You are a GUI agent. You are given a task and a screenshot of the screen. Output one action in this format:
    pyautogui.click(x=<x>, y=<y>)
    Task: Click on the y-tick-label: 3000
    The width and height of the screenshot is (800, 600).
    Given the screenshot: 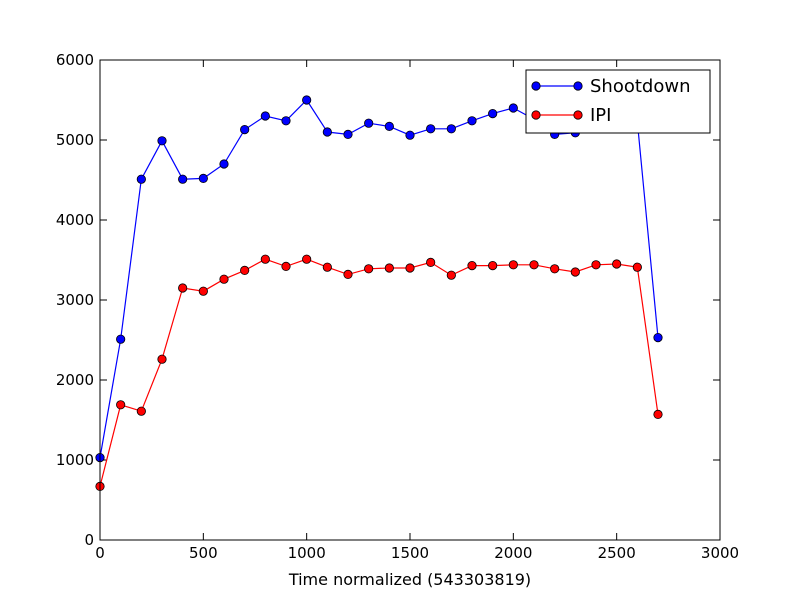 What is the action you would take?
    pyautogui.click(x=75, y=300)
    